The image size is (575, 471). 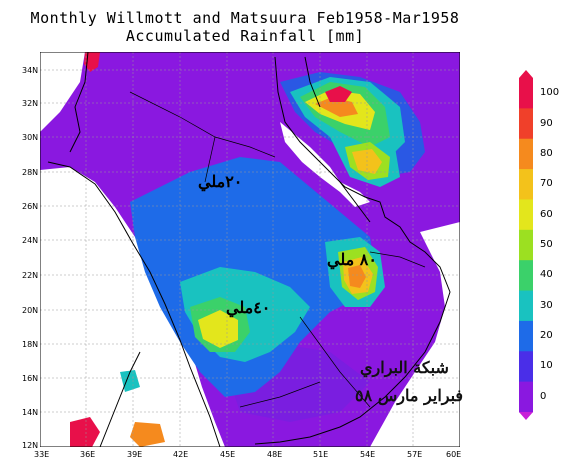 What do you see at coordinates (338, 94) in the screenshot?
I see `red-zone-north` at bounding box center [338, 94].